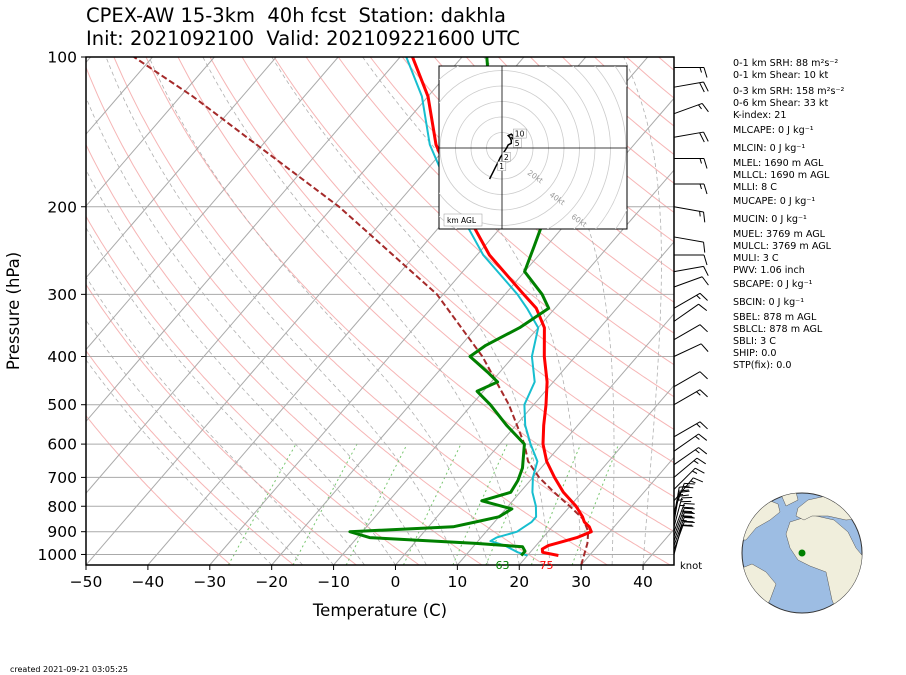 The width and height of the screenshot is (906, 675). What do you see at coordinates (396, 582) in the screenshot?
I see `x-tick-label: 0` at bounding box center [396, 582].